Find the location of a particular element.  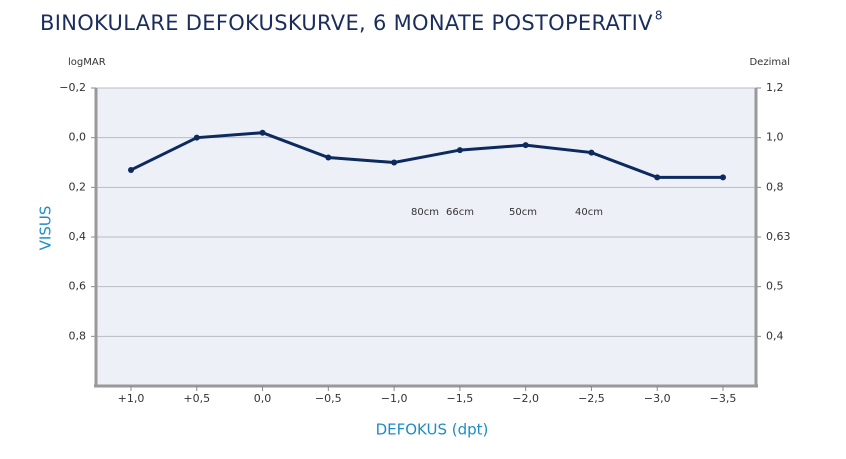

x-tick-label: −2,0 is located at coordinates (525, 398).